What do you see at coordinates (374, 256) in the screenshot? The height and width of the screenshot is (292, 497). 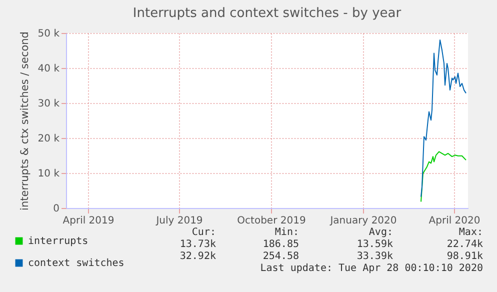 I see `text: 33.39k` at bounding box center [374, 256].